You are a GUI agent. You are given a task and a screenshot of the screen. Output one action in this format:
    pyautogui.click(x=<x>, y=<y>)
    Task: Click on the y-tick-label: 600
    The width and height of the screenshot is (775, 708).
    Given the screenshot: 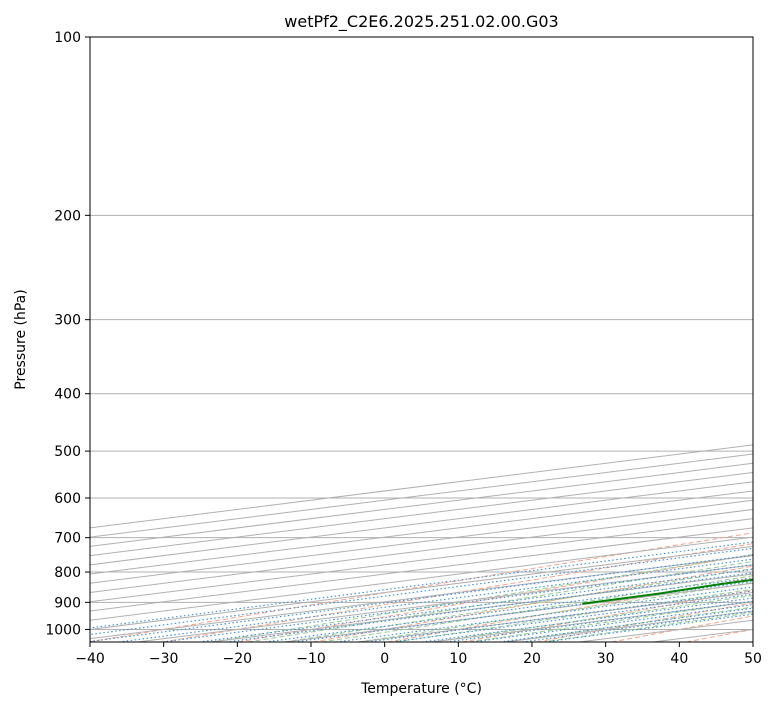 What is the action you would take?
    pyautogui.click(x=67, y=499)
    